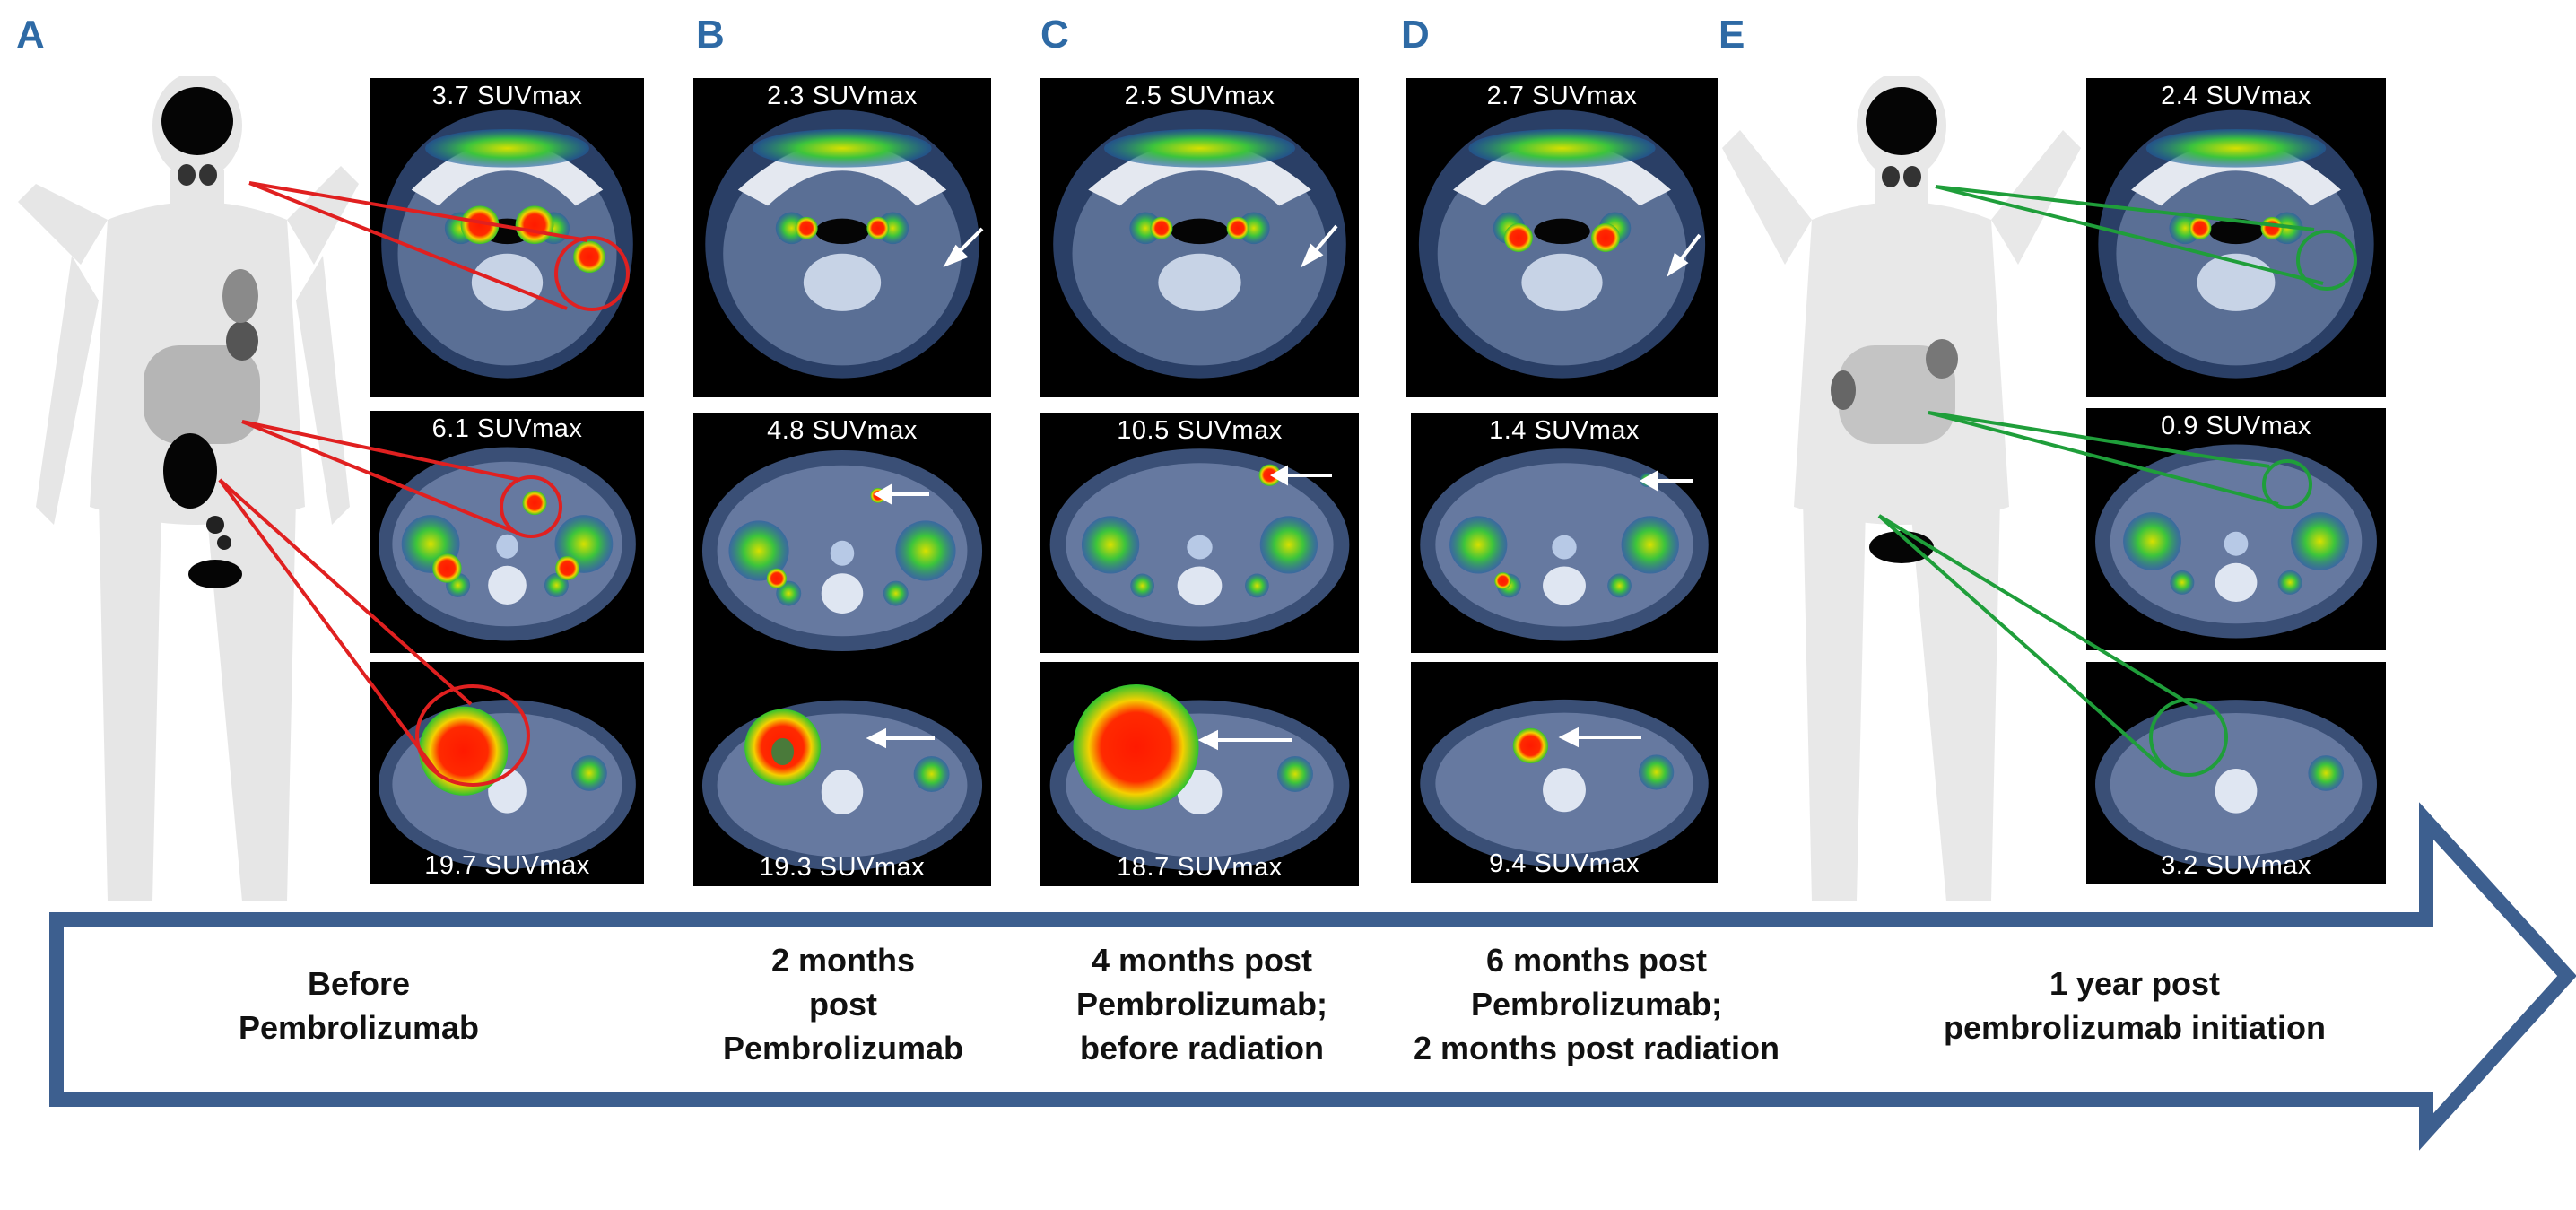 The height and width of the screenshot is (1210, 2576). I want to click on red-callouts, so click(424, 484).